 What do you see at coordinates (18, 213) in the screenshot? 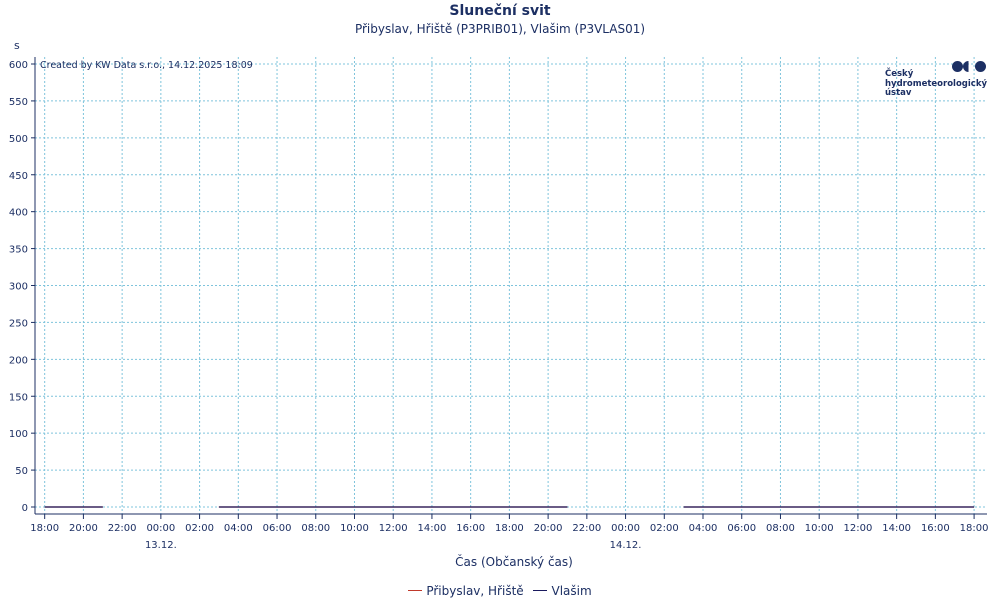
I see `y-tick-label: 400` at bounding box center [18, 213].